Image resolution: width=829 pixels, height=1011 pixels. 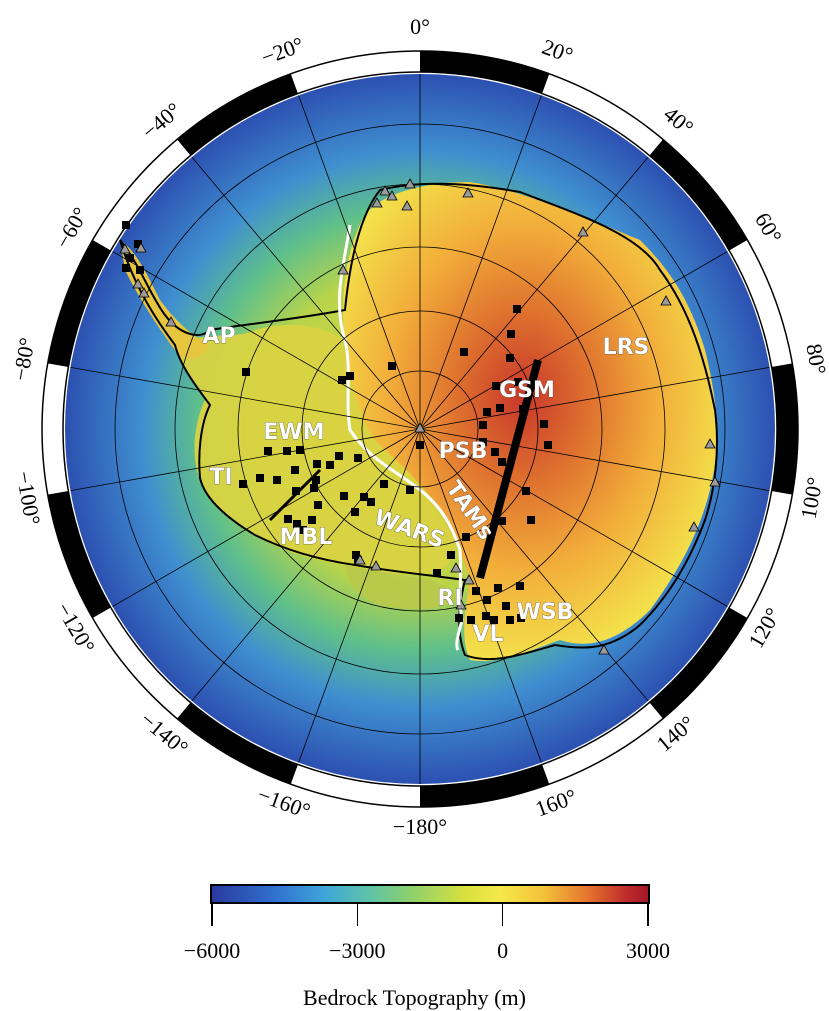 I want to click on parallel-circle, so click(x=420, y=429).